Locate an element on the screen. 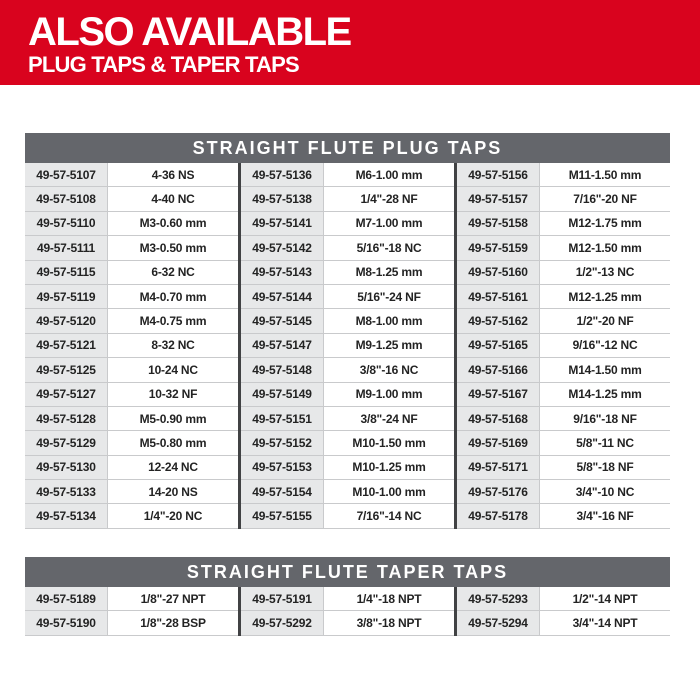 Image resolution: width=700 pixels, height=700 pixels. thread-size-cell: 3/8"-16 NC is located at coordinates (389, 370).